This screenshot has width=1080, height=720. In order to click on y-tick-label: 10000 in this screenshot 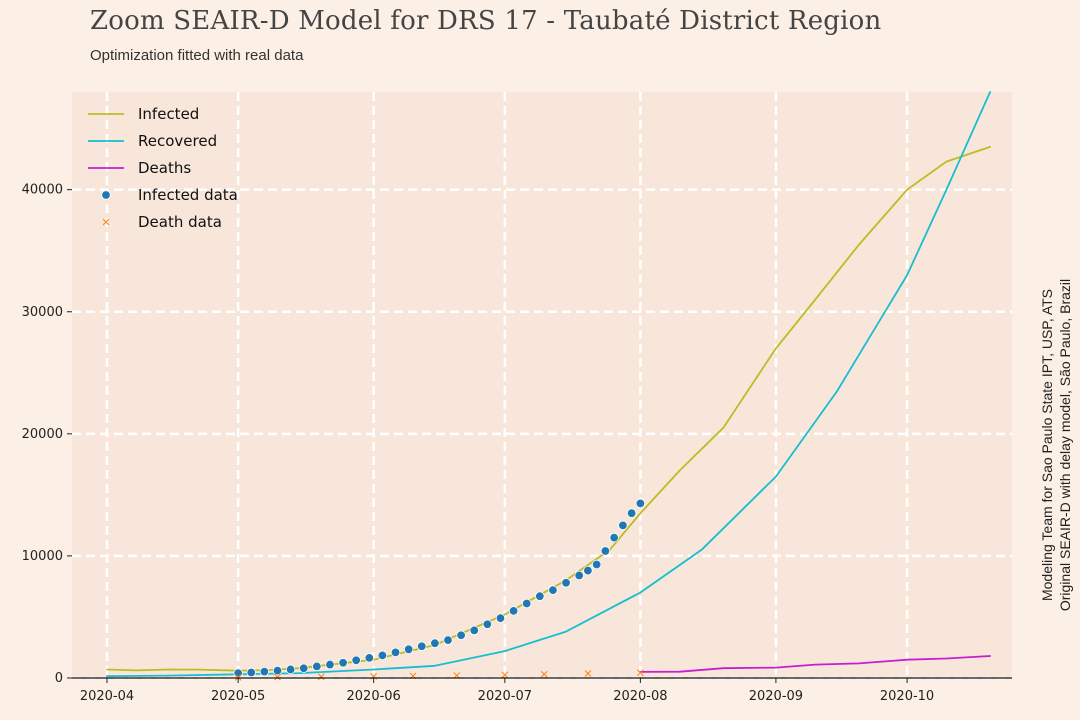, I will do `click(42, 556)`.